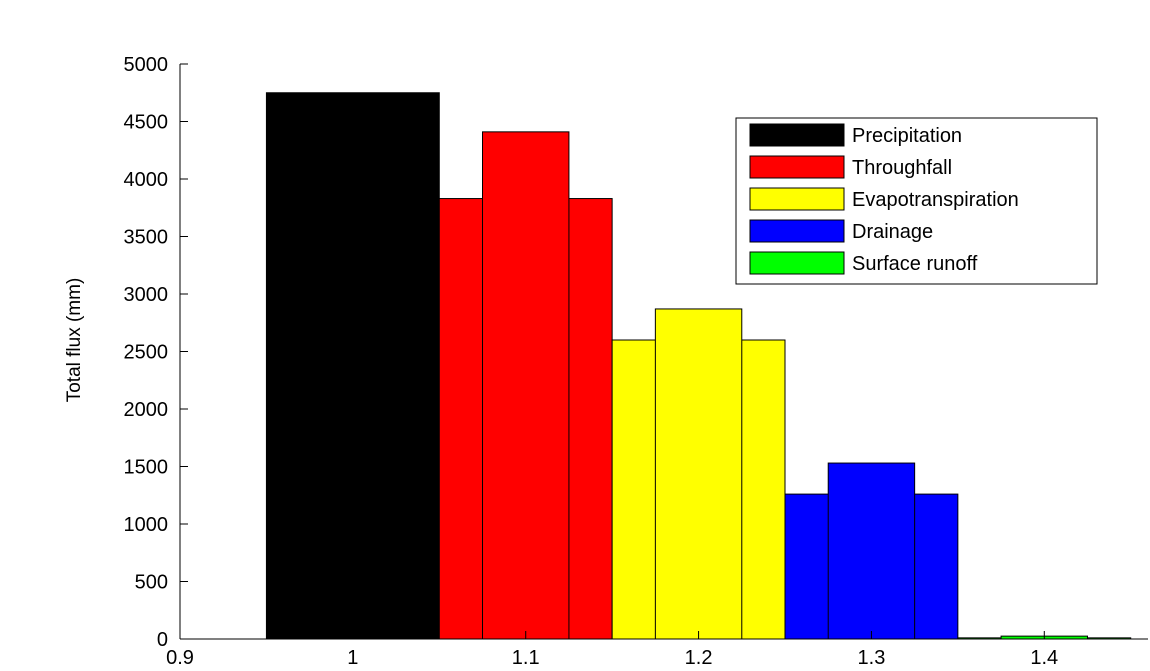  What do you see at coordinates (180, 656) in the screenshot?
I see `x-tick-label-0: 0.9` at bounding box center [180, 656].